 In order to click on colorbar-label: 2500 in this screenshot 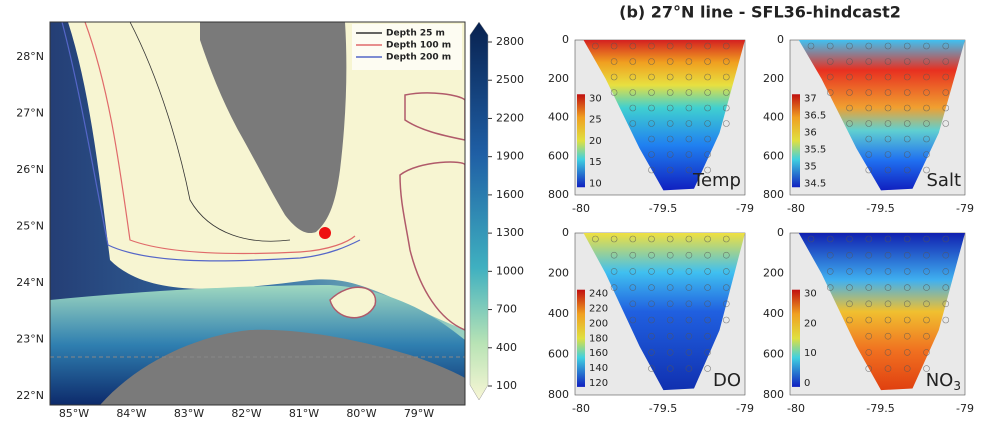, I will do `click(510, 79)`.